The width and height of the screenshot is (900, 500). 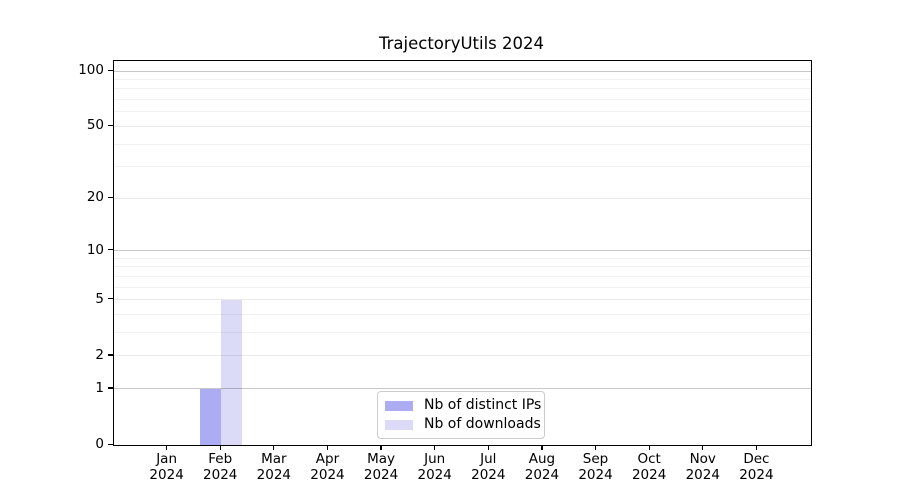 What do you see at coordinates (99, 354) in the screenshot?
I see `y-tick-label: 2` at bounding box center [99, 354].